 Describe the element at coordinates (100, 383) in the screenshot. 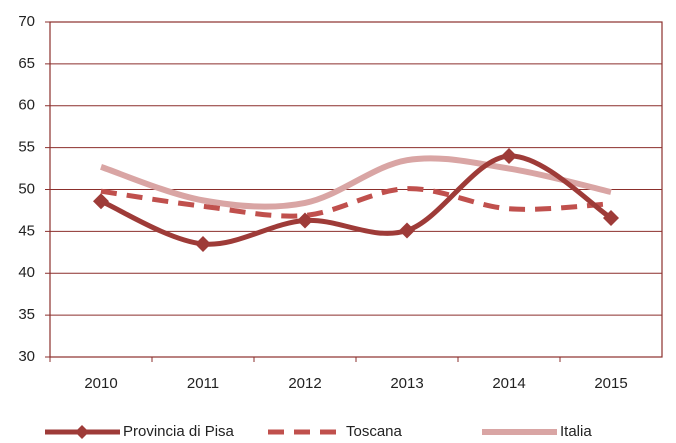

I see `x-tick-label: 2010` at that location.